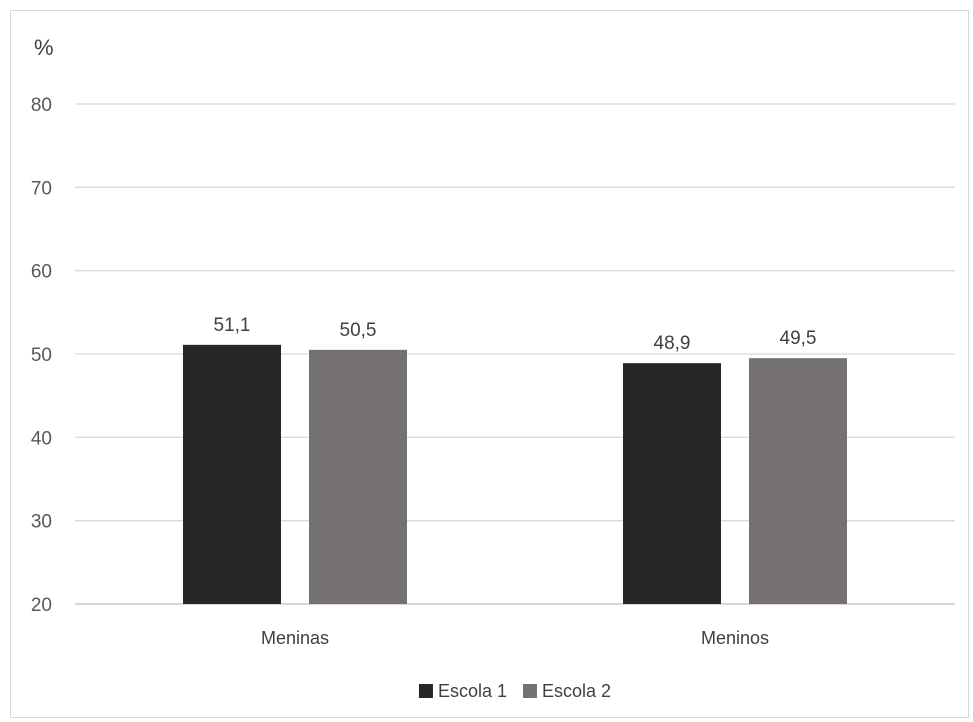 This screenshot has width=973, height=722. I want to click on data-label-meninos-series-2: 49,5, so click(798, 338).